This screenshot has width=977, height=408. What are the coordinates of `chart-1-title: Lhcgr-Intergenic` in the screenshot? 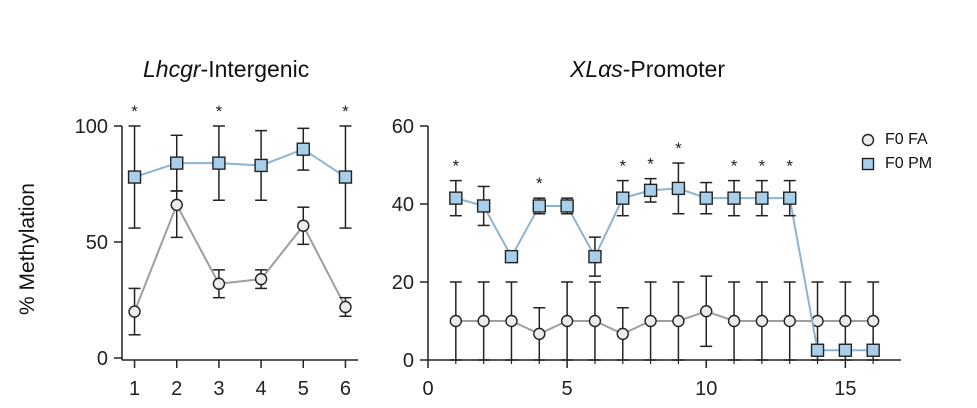 It's located at (226, 69).